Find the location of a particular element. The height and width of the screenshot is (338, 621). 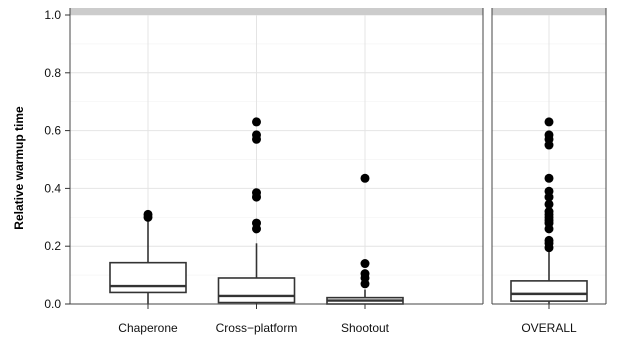

y-axis-title: Relative warmup time is located at coordinates (19, 168).